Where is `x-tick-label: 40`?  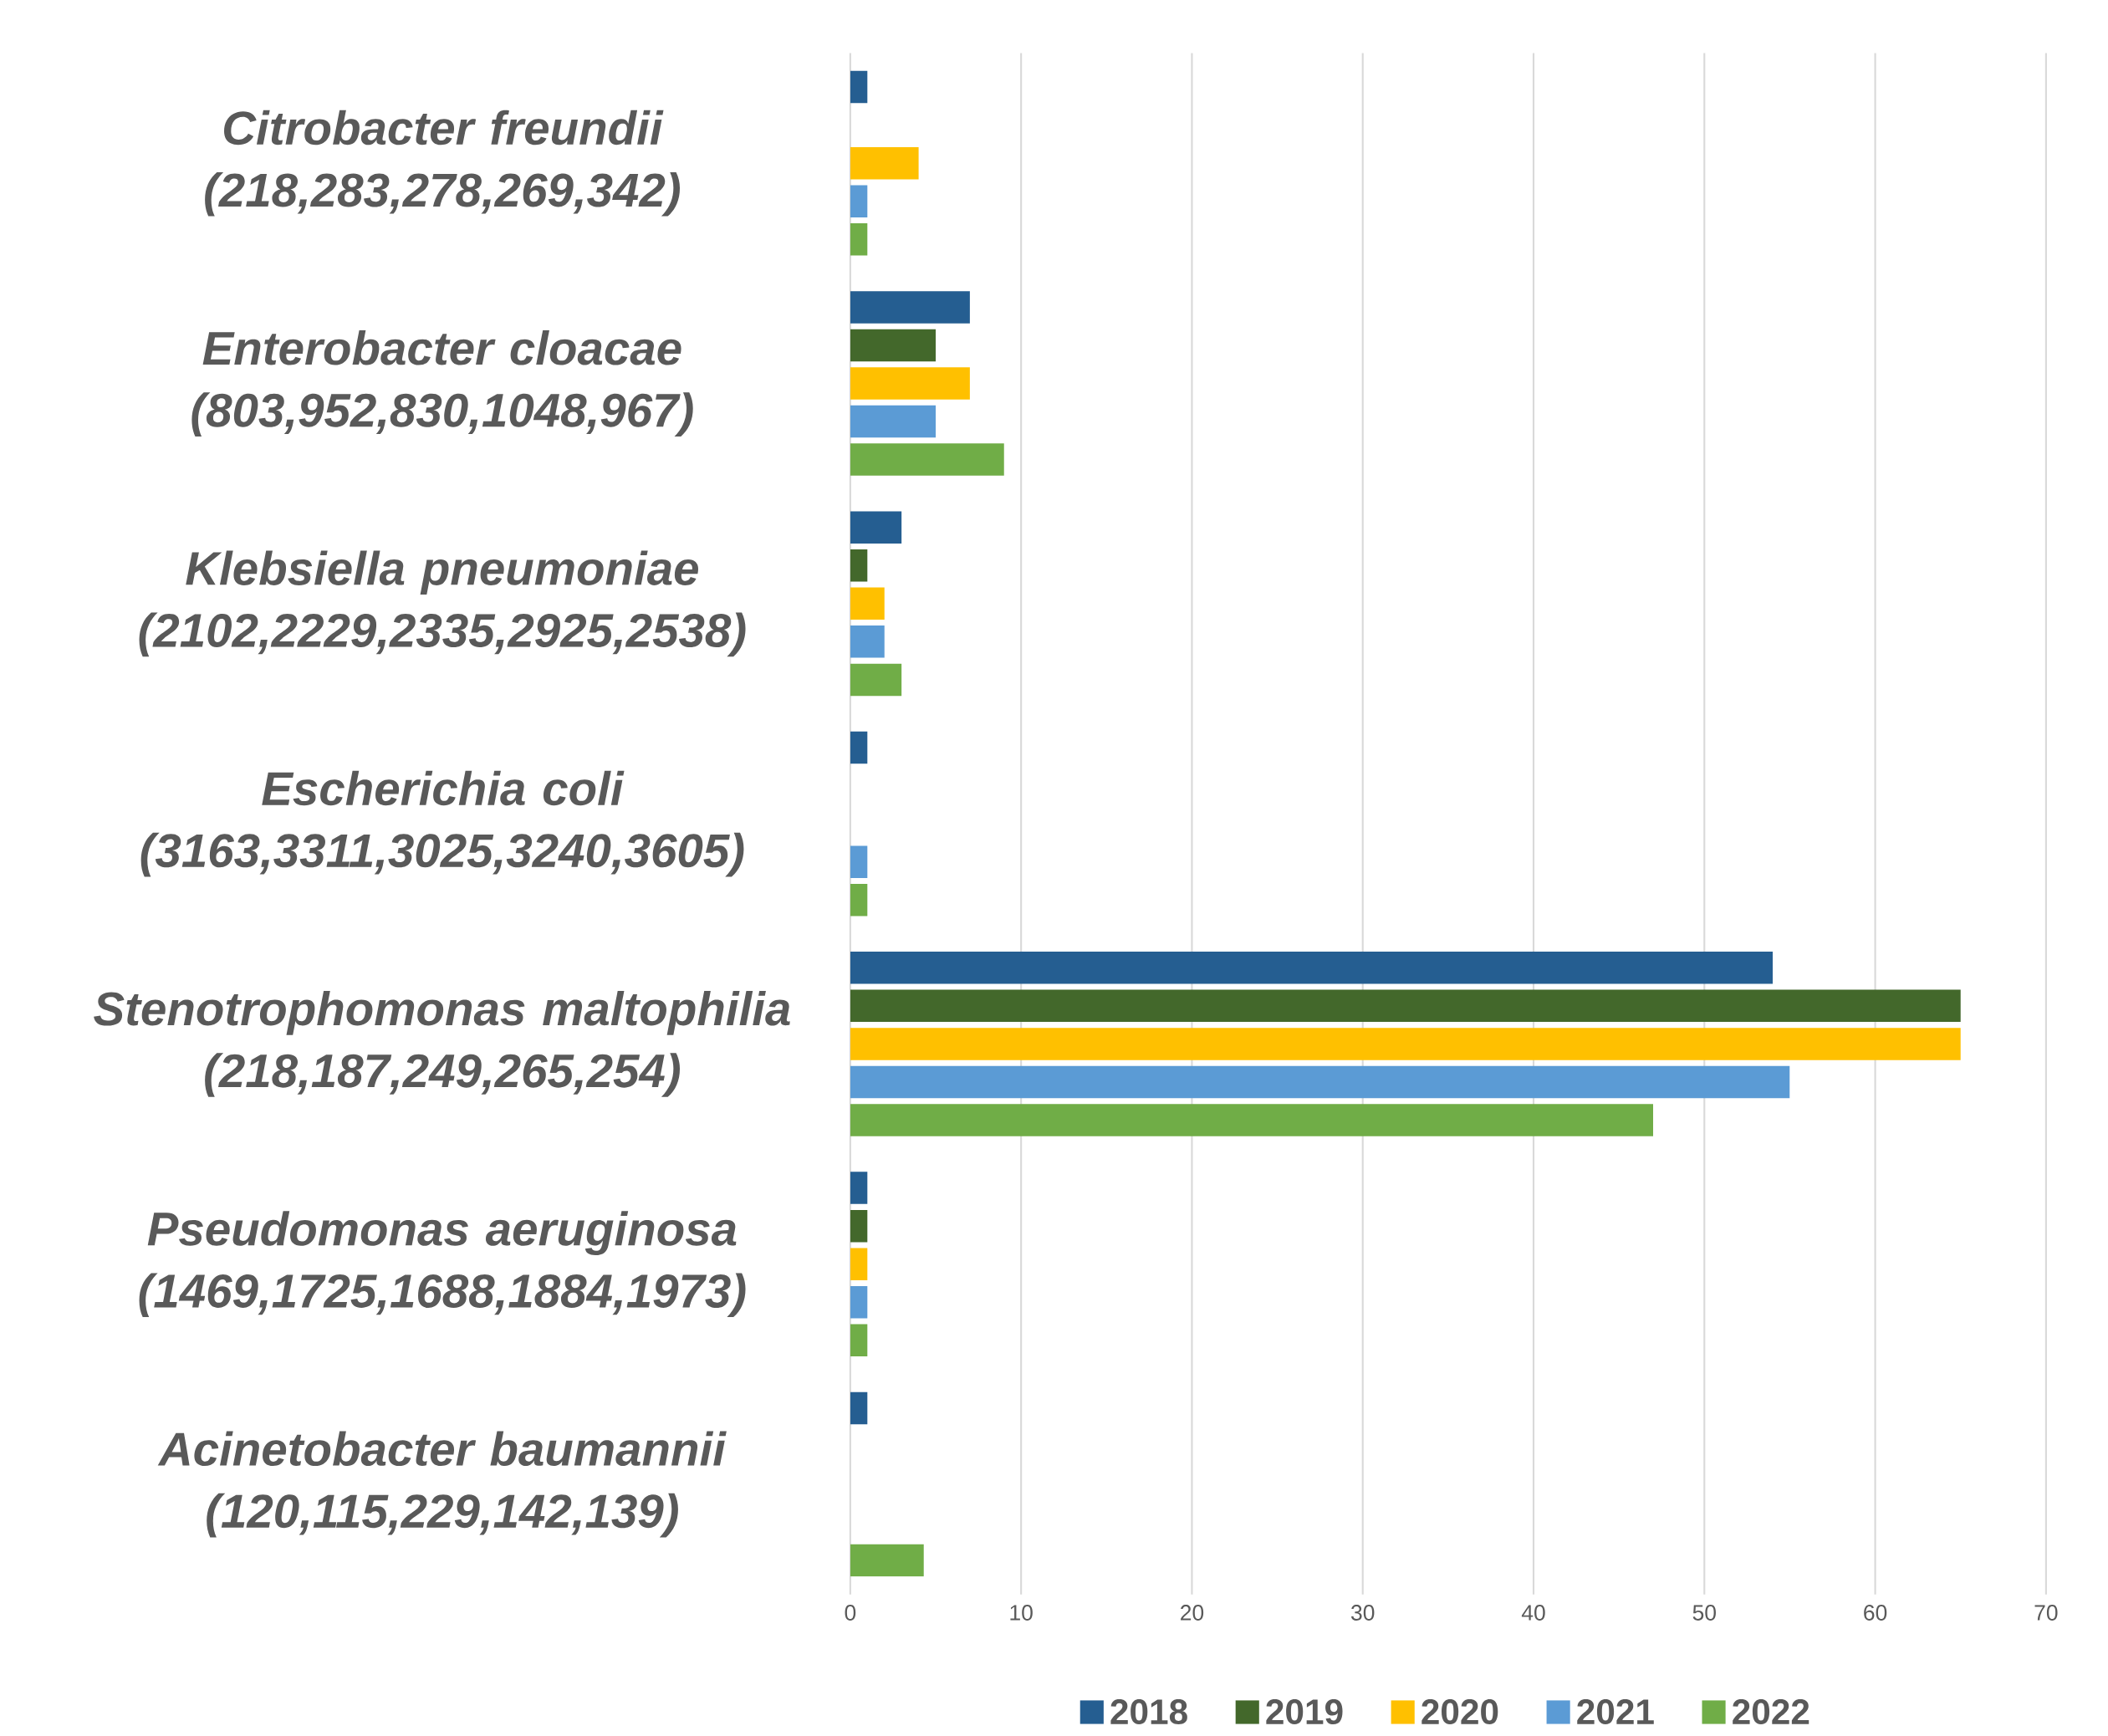
x-tick-label: 40 is located at coordinates (1533, 1613).